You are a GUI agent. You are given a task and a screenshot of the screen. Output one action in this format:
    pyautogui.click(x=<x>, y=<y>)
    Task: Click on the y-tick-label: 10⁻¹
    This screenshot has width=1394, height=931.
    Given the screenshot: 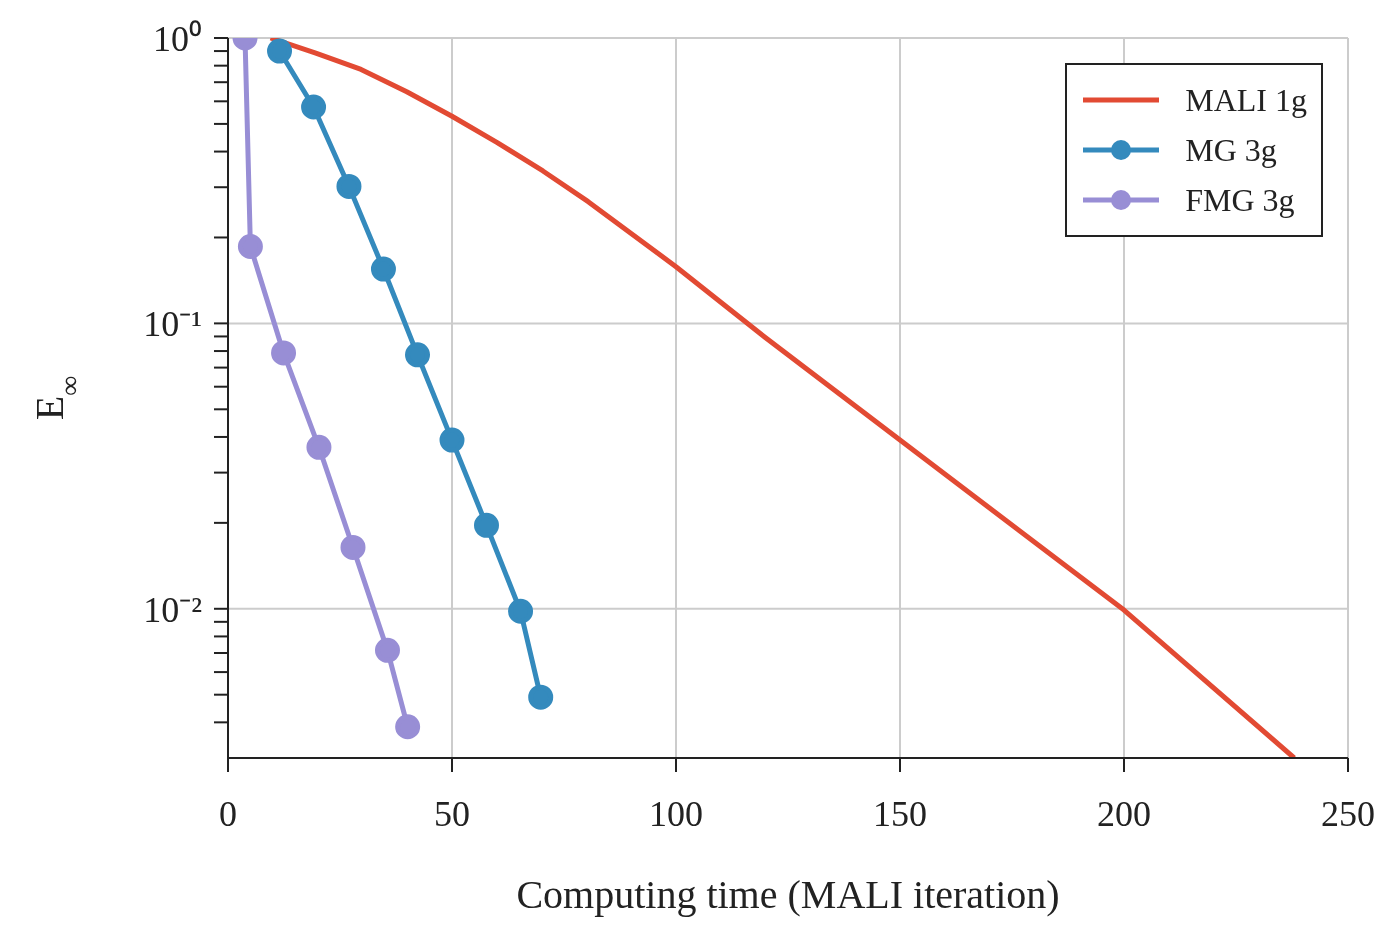 What is the action you would take?
    pyautogui.click(x=172, y=324)
    